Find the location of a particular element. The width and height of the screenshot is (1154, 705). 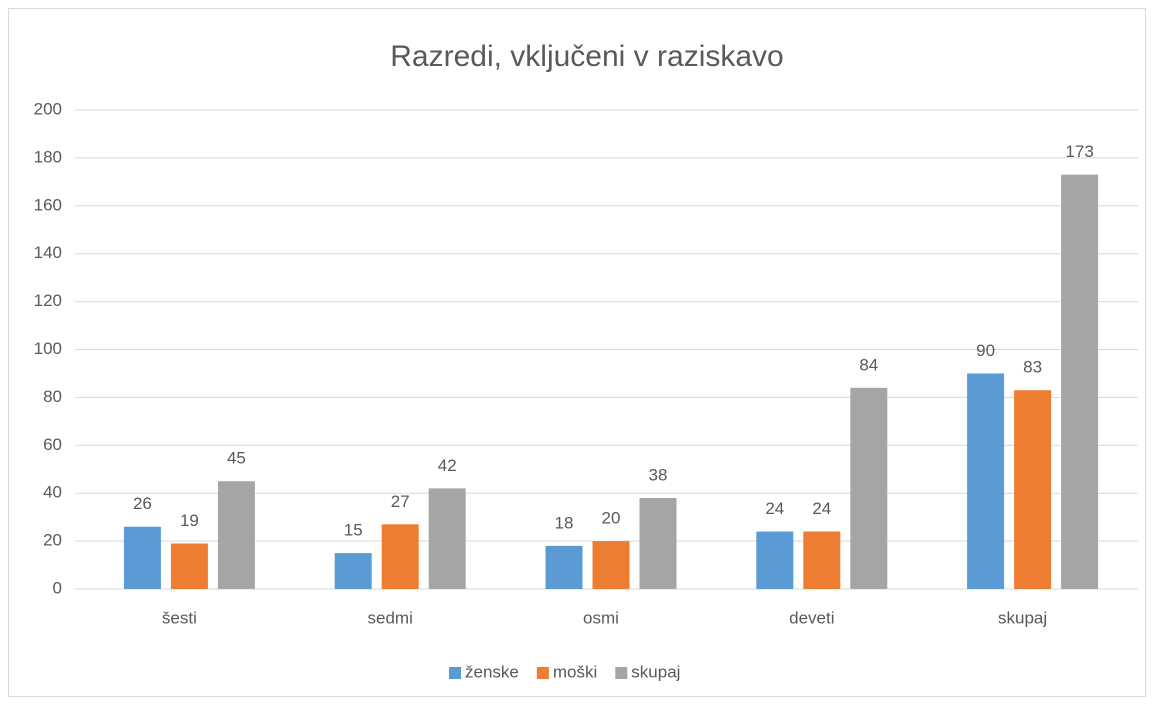

x-tick-label: skupaj is located at coordinates (1022, 617).